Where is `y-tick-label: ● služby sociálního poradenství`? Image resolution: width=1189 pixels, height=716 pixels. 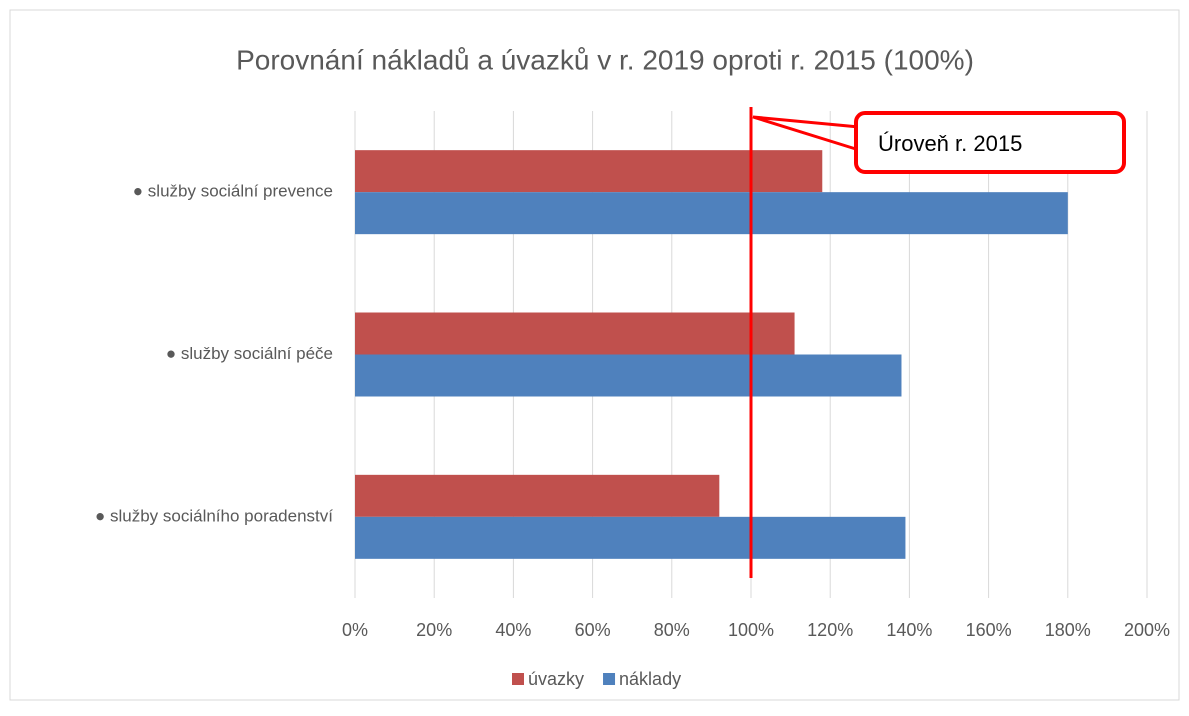 y-tick-label: ● služby sociálního poradenství is located at coordinates (214, 515).